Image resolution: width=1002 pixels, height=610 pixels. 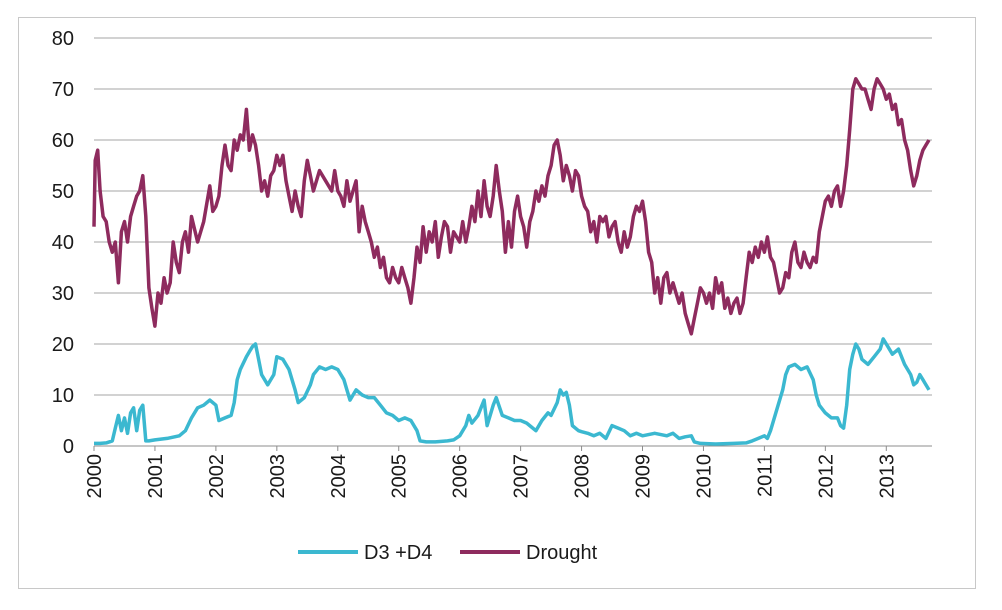 What do you see at coordinates (398, 553) in the screenshot?
I see `legend-label-0: D3 +D4` at bounding box center [398, 553].